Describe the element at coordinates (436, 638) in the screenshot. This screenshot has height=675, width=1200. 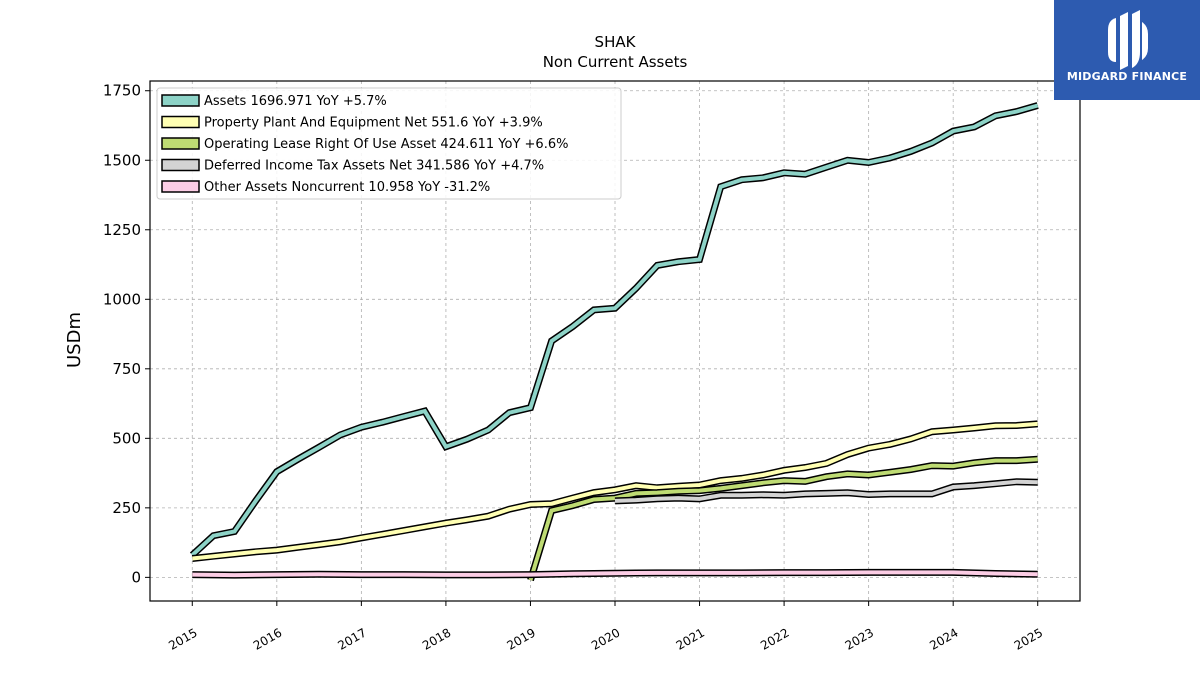
I see `x-tick-label: 2018` at that location.